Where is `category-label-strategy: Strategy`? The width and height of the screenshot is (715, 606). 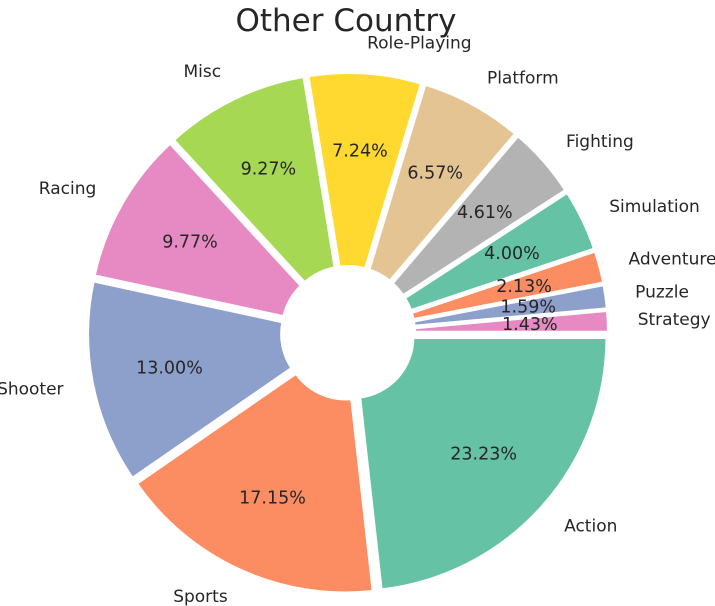 category-label-strategy: Strategy is located at coordinates (674, 320).